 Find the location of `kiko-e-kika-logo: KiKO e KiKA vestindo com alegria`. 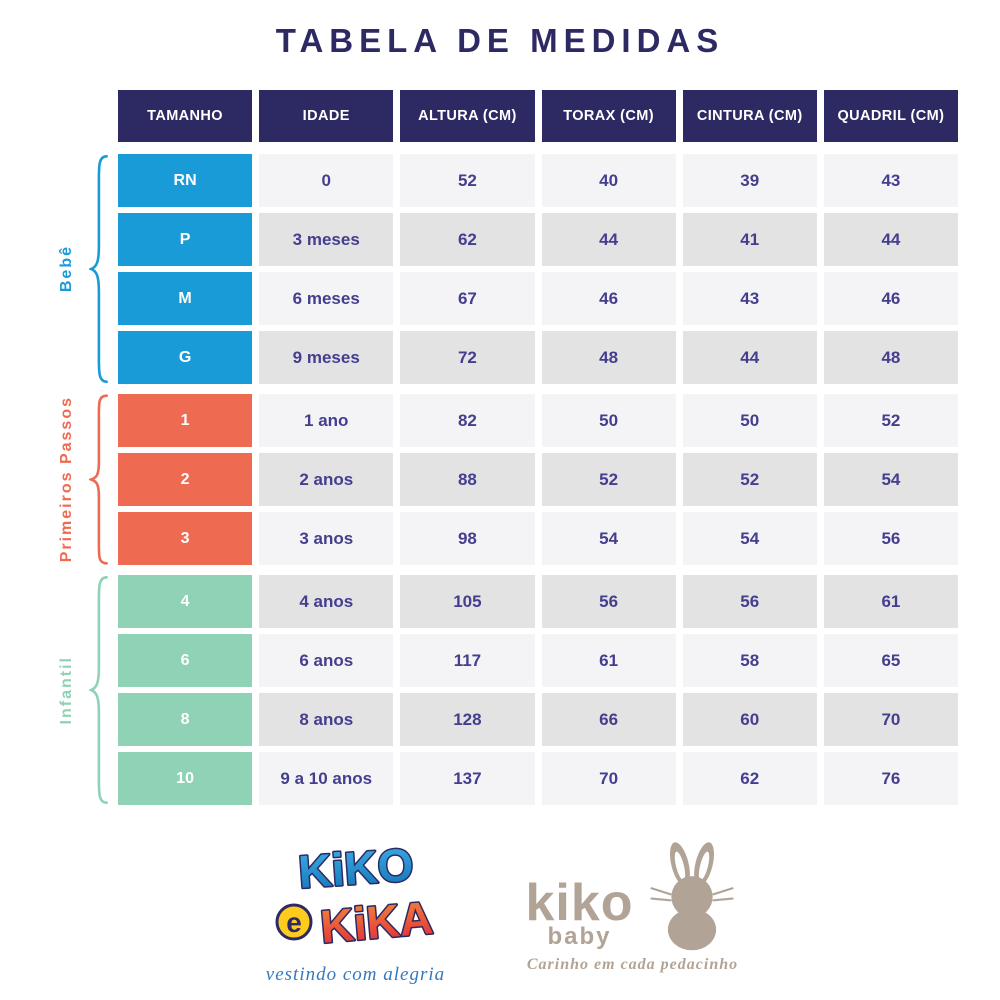

kiko-e-kika-logo: KiKO e KiKA vestindo com alegria is located at coordinates (355, 913).